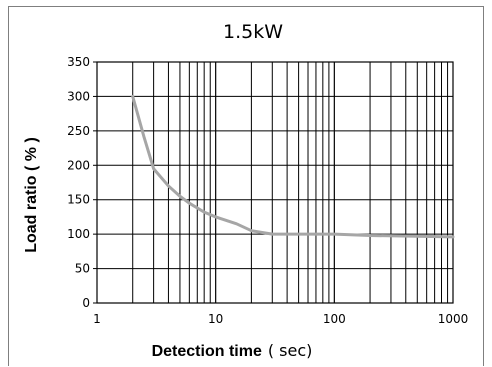 The image size is (492, 367). What do you see at coordinates (253, 32) in the screenshot?
I see `chart-title: 1.5kW` at bounding box center [253, 32].